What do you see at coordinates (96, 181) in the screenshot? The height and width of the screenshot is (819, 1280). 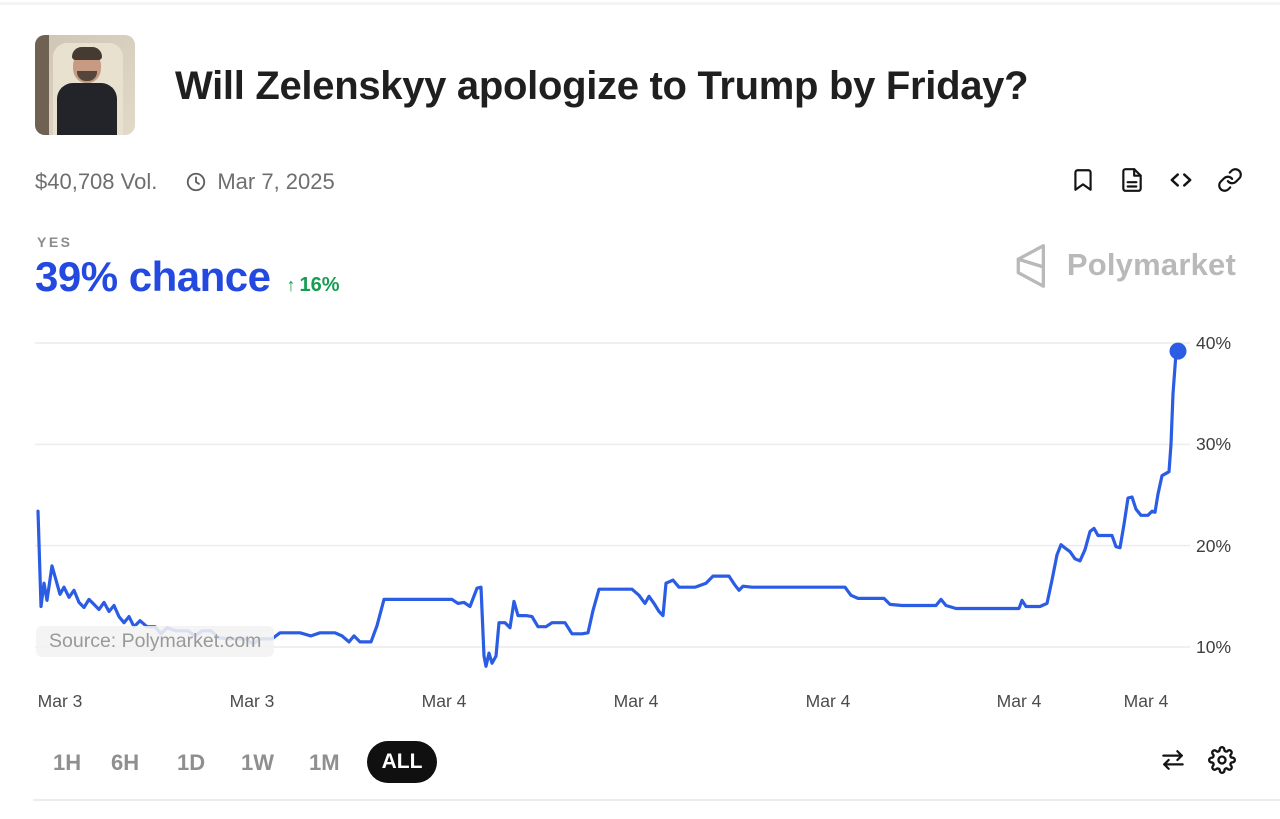 I see `volume-text: $40,708 Vol.` at bounding box center [96, 181].